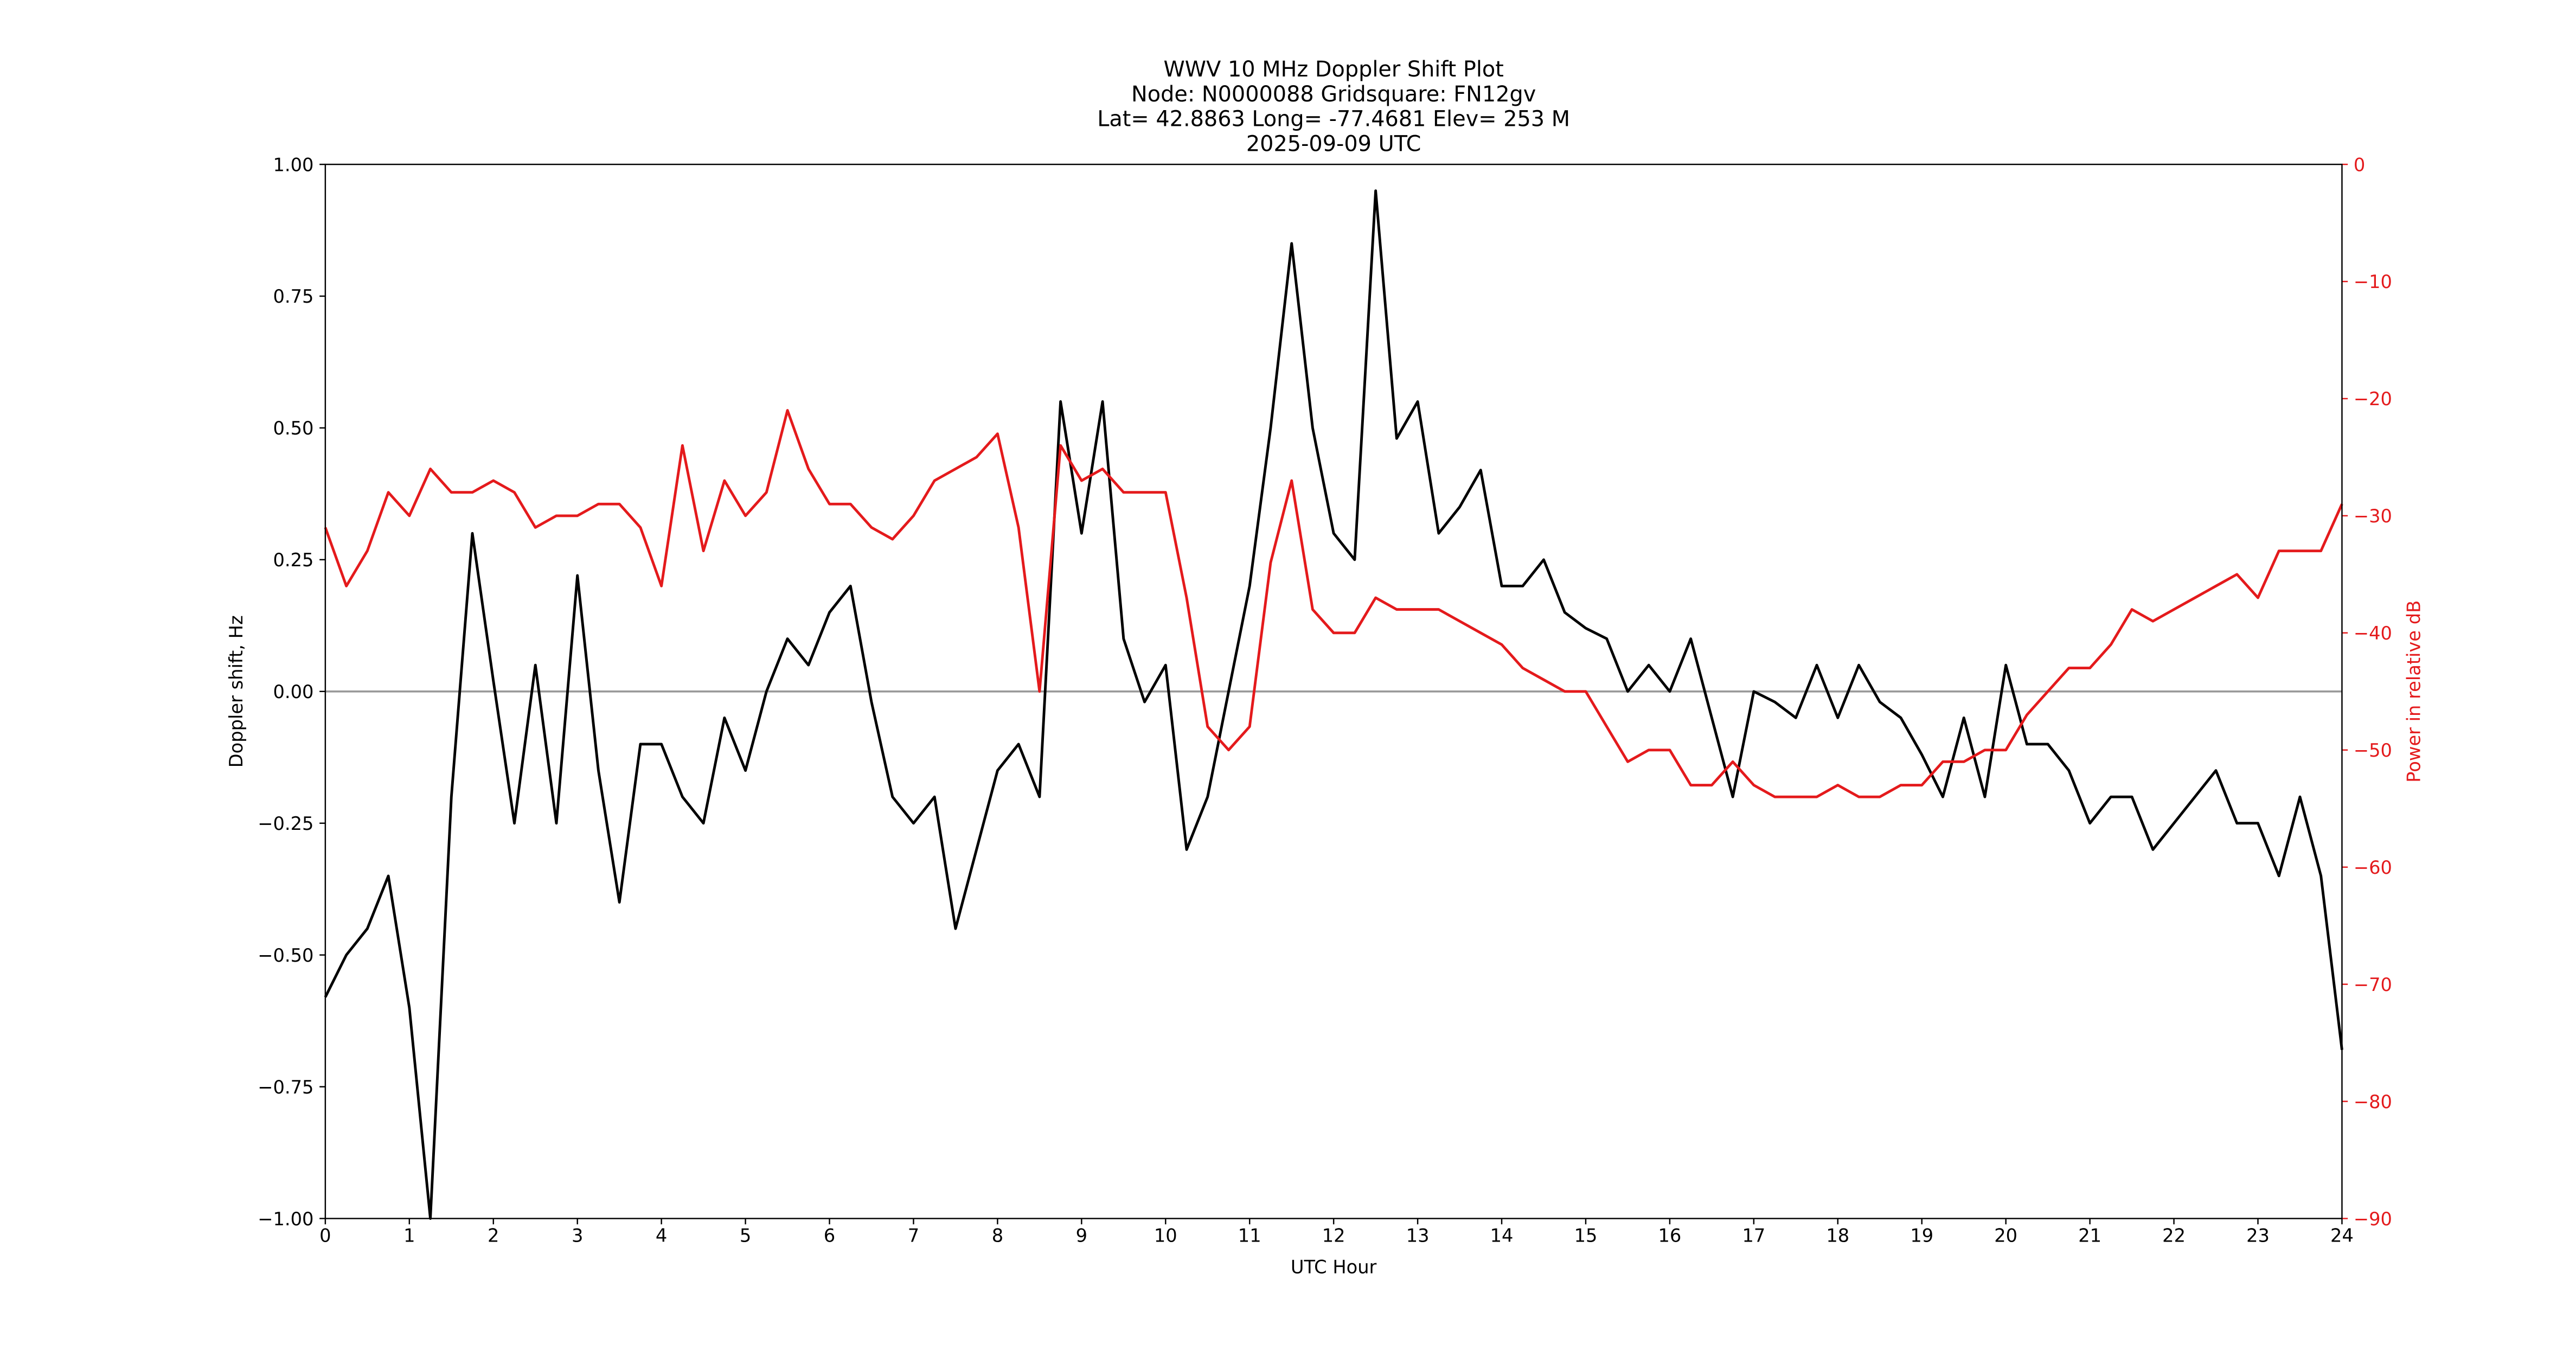  What do you see at coordinates (2174, 1235) in the screenshot?
I see `x-tick-label: 22` at bounding box center [2174, 1235].